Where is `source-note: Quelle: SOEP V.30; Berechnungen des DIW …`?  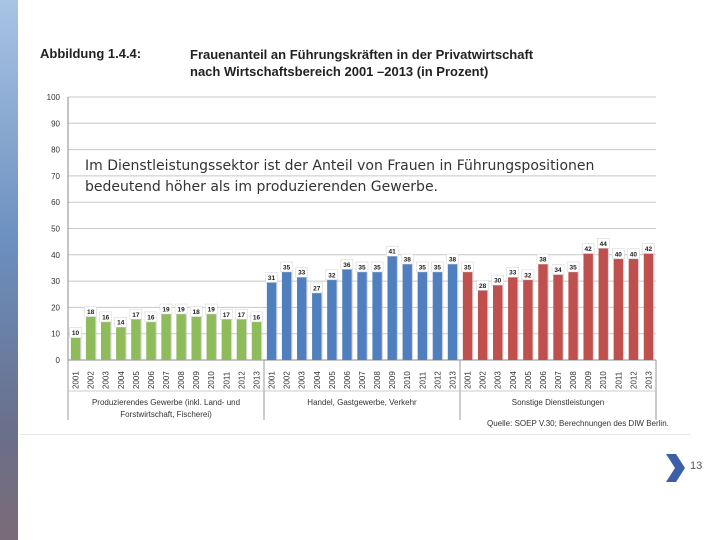 source-note: Quelle: SOEP V.30; Berechnungen des DIW … is located at coordinates (578, 423).